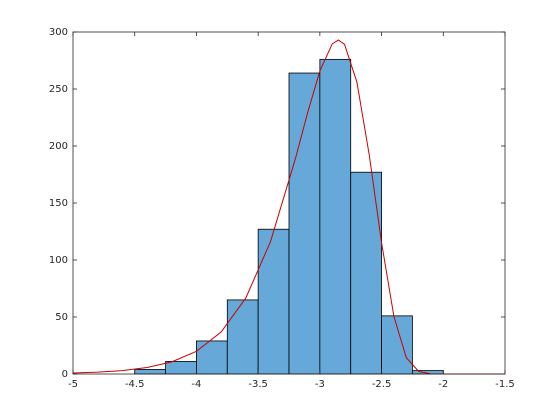  Describe the element at coordinates (73, 384) in the screenshot. I see `x-tick-label: -5` at that location.